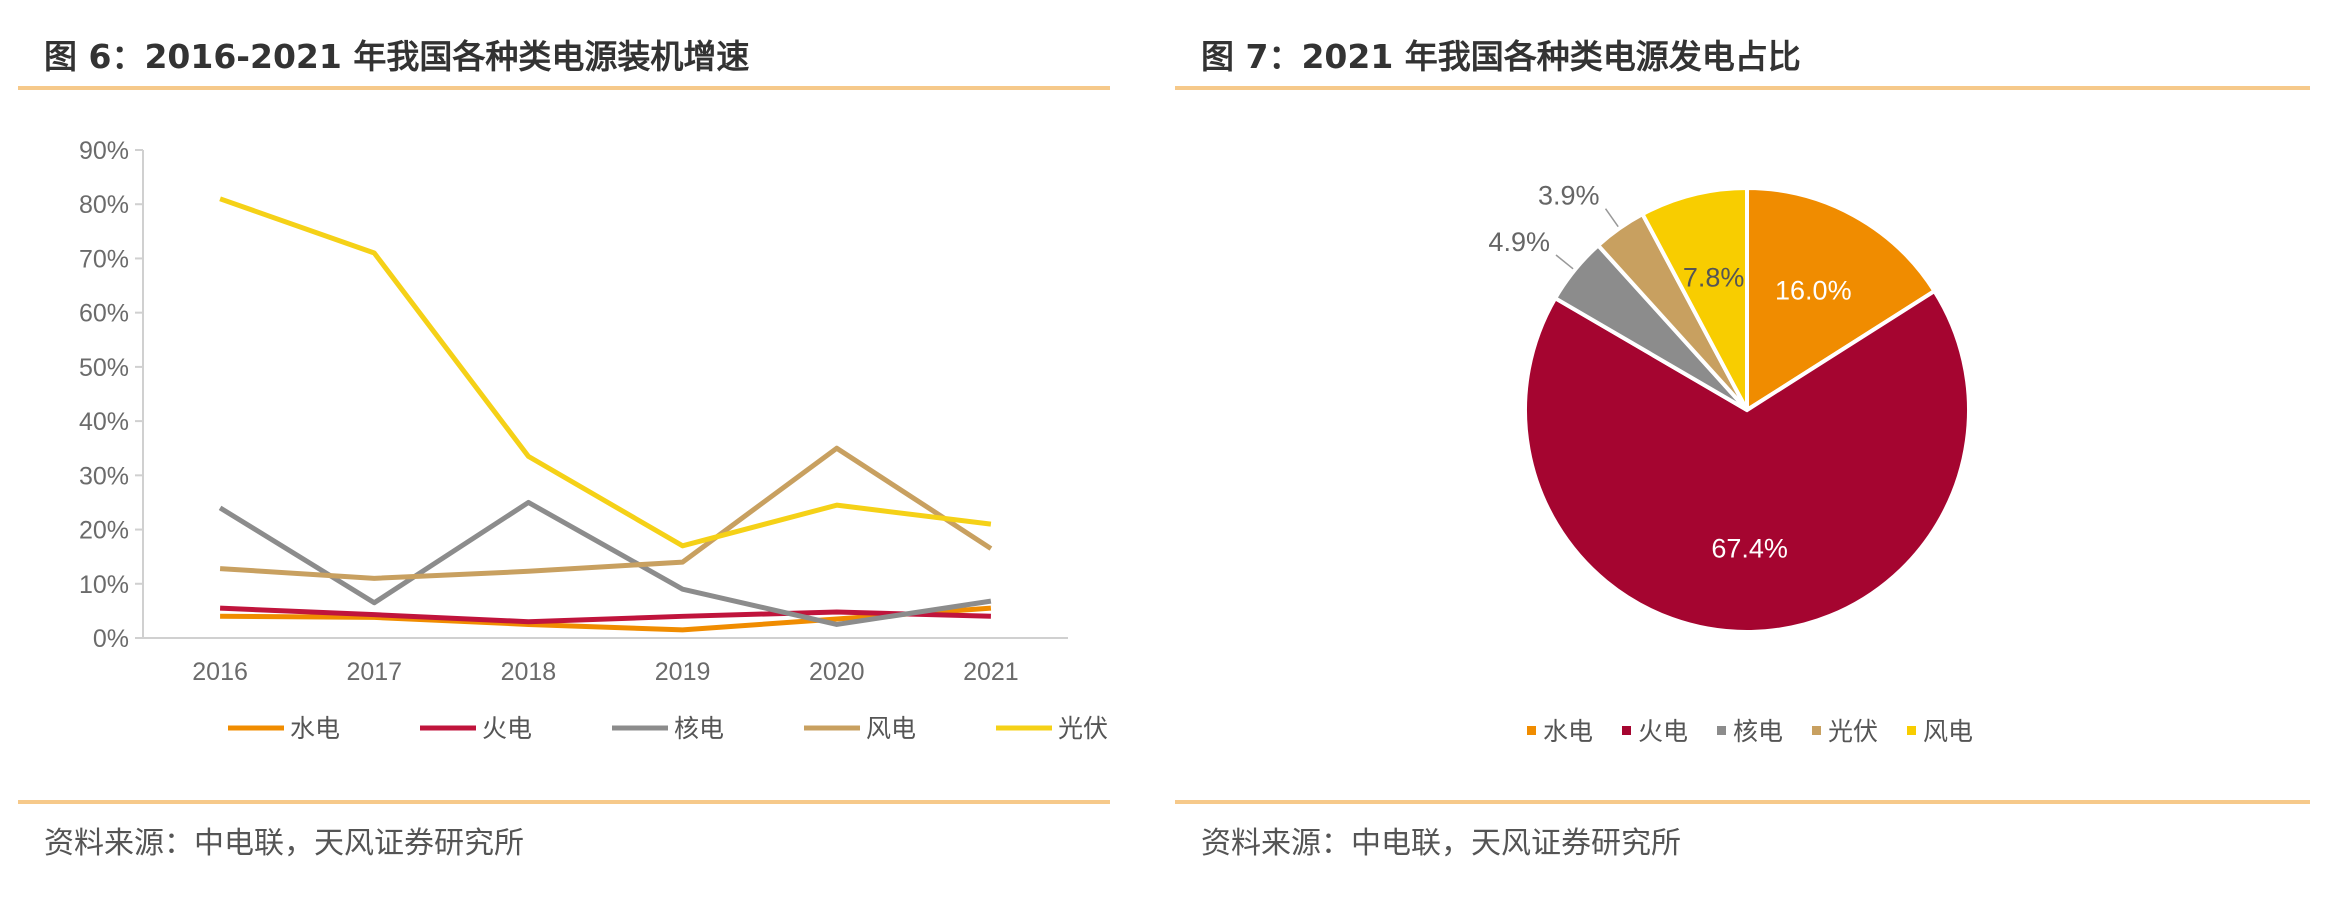 This screenshot has height=900, width=2328. What do you see at coordinates (683, 672) in the screenshot?
I see `x-tick-label: 2019` at bounding box center [683, 672].